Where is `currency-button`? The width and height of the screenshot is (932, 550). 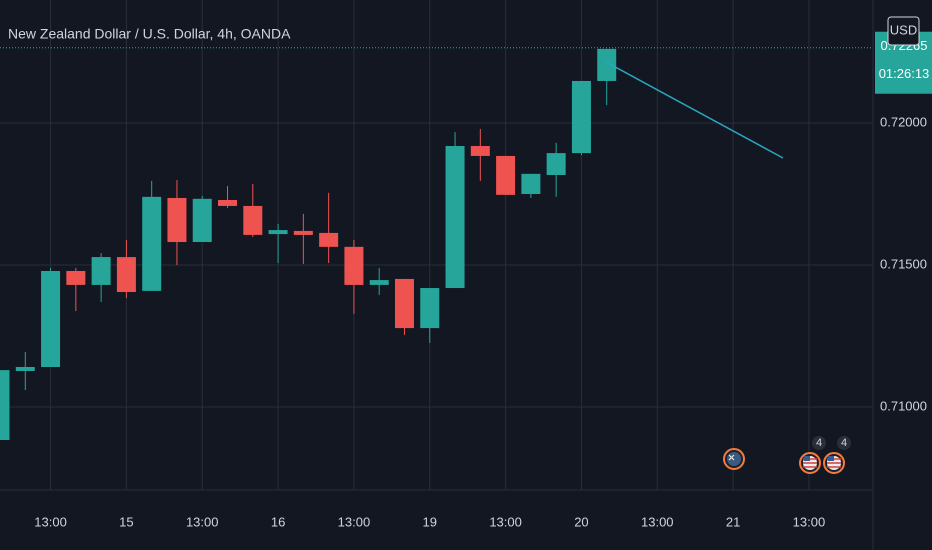 currency-button is located at coordinates (903, 31).